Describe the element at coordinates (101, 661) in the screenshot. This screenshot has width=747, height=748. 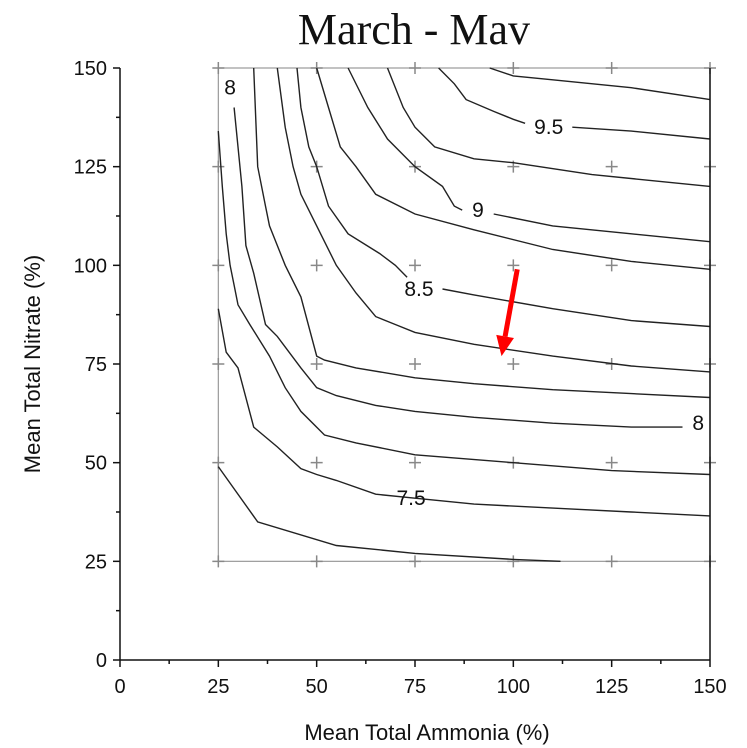
I see `y-tick-label: 0` at that location.